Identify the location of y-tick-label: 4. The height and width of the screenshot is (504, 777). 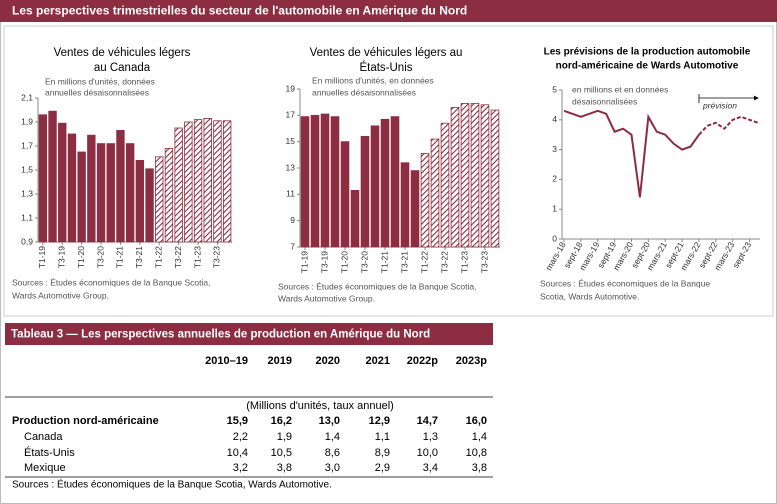
(554, 119).